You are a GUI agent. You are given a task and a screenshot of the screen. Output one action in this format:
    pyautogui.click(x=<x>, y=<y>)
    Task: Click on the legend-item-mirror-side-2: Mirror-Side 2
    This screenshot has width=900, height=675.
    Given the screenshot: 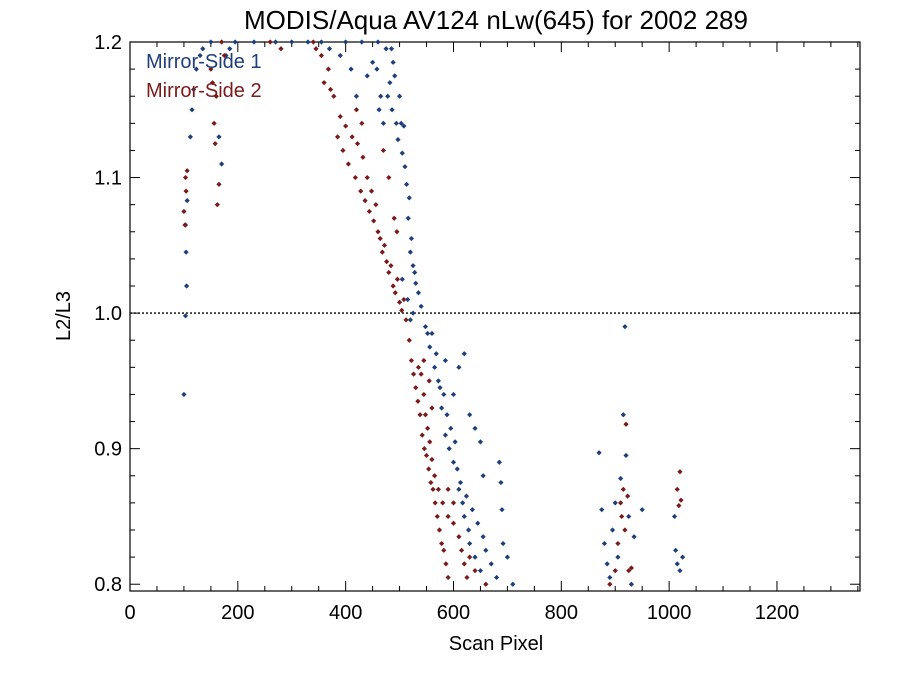 What is the action you would take?
    pyautogui.click(x=204, y=91)
    